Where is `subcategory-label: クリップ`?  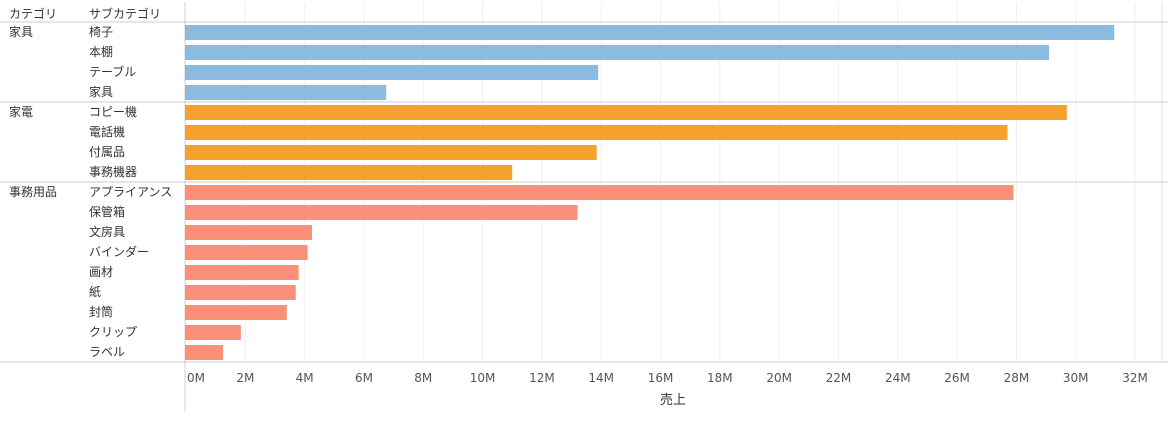
subcategory-label: クリップ is located at coordinates (113, 332).